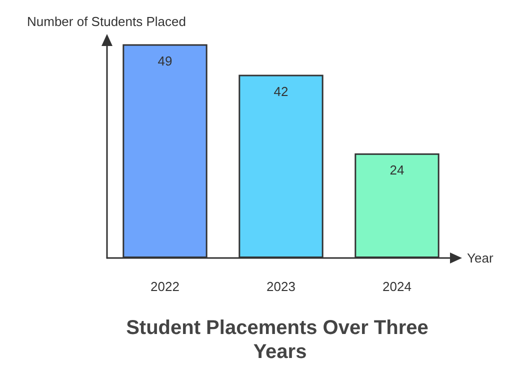 The height and width of the screenshot is (373, 512). Describe the element at coordinates (280, 340) in the screenshot. I see `text: Student Placements Over Three Years` at that location.